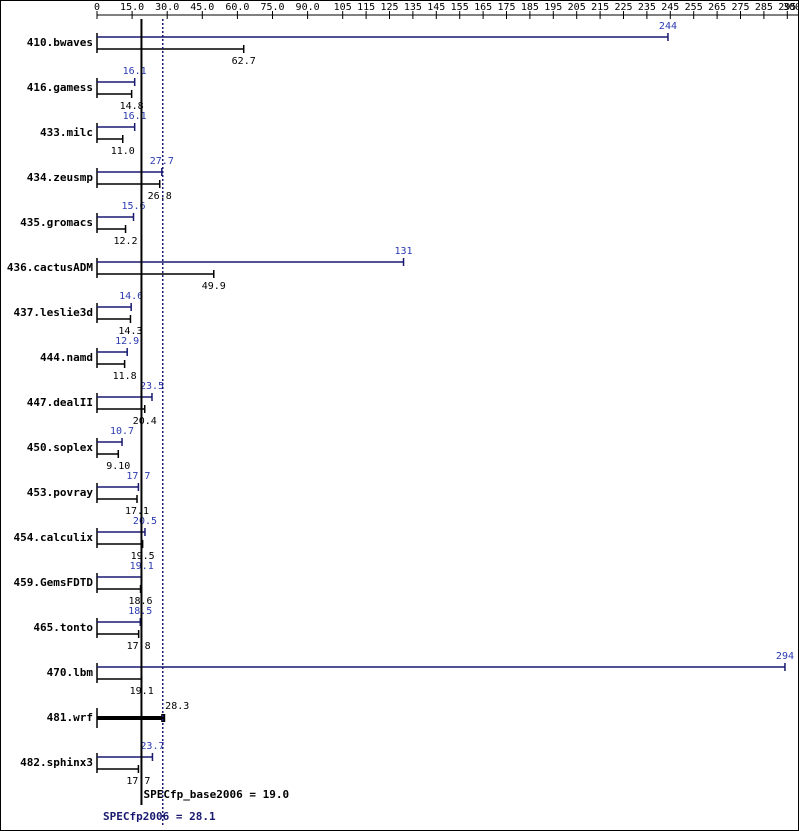  I want to click on base-value-label: 17.7, so click(138, 781).